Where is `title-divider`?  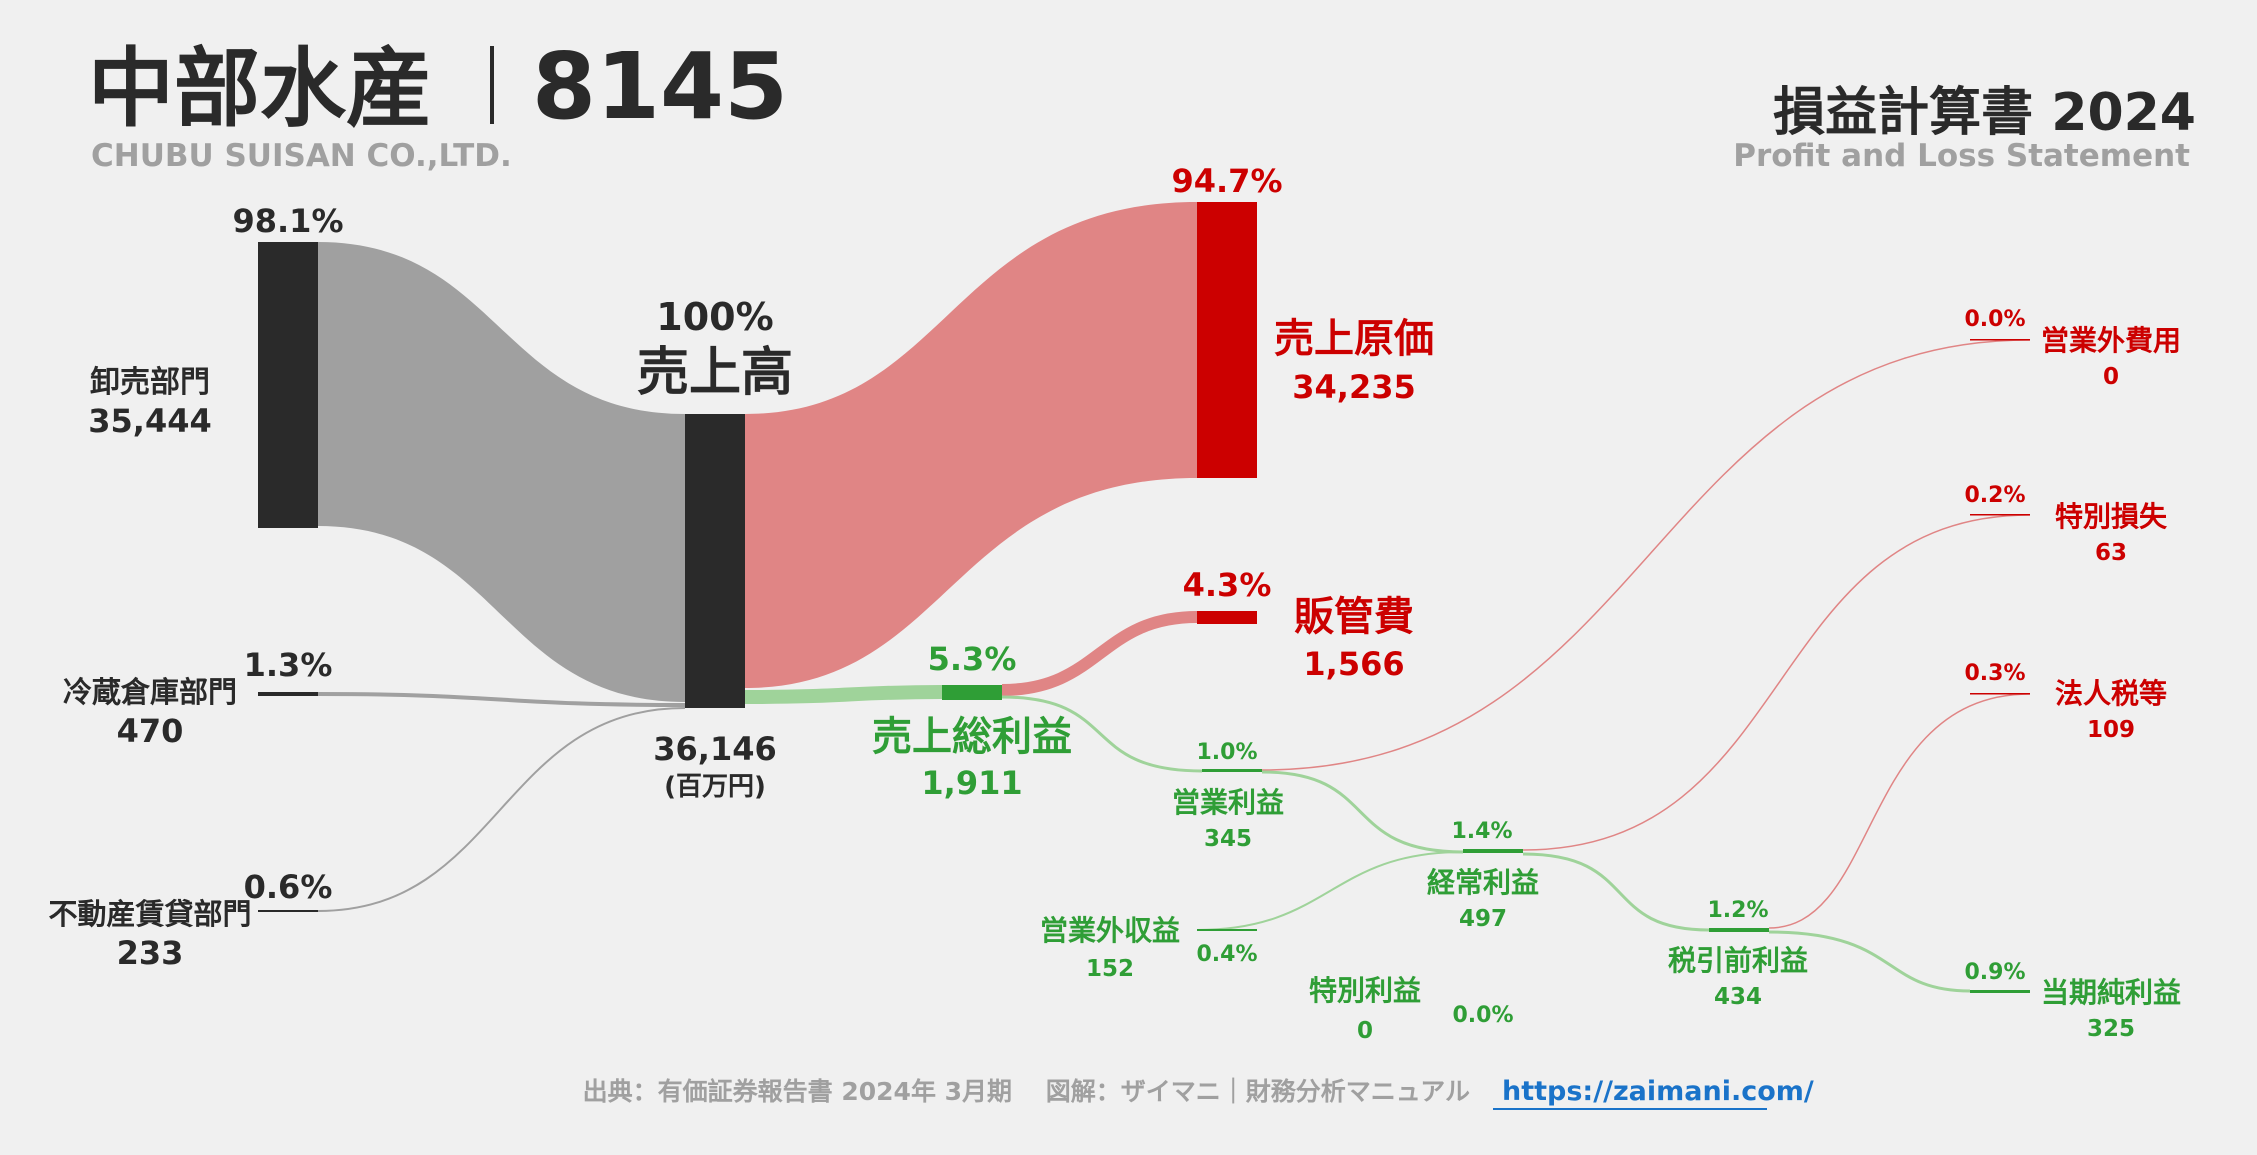 title-divider is located at coordinates (492, 85).